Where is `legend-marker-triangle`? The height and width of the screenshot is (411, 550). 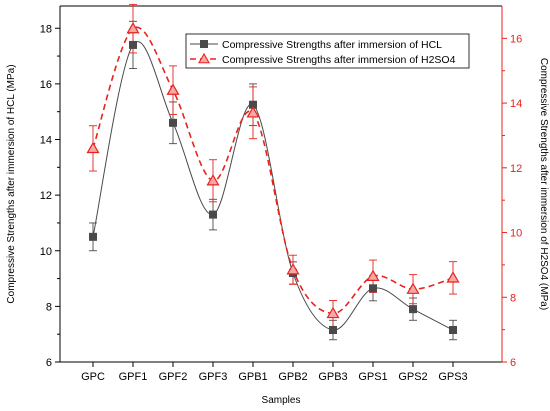
legend-marker-triangle is located at coordinates (204, 58).